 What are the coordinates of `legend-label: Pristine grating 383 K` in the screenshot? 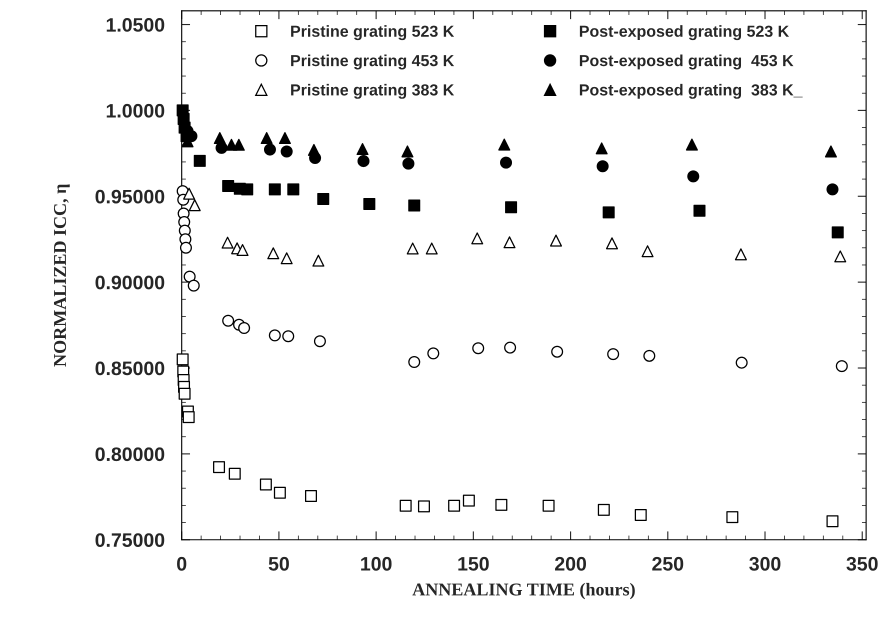 It's located at (372, 91).